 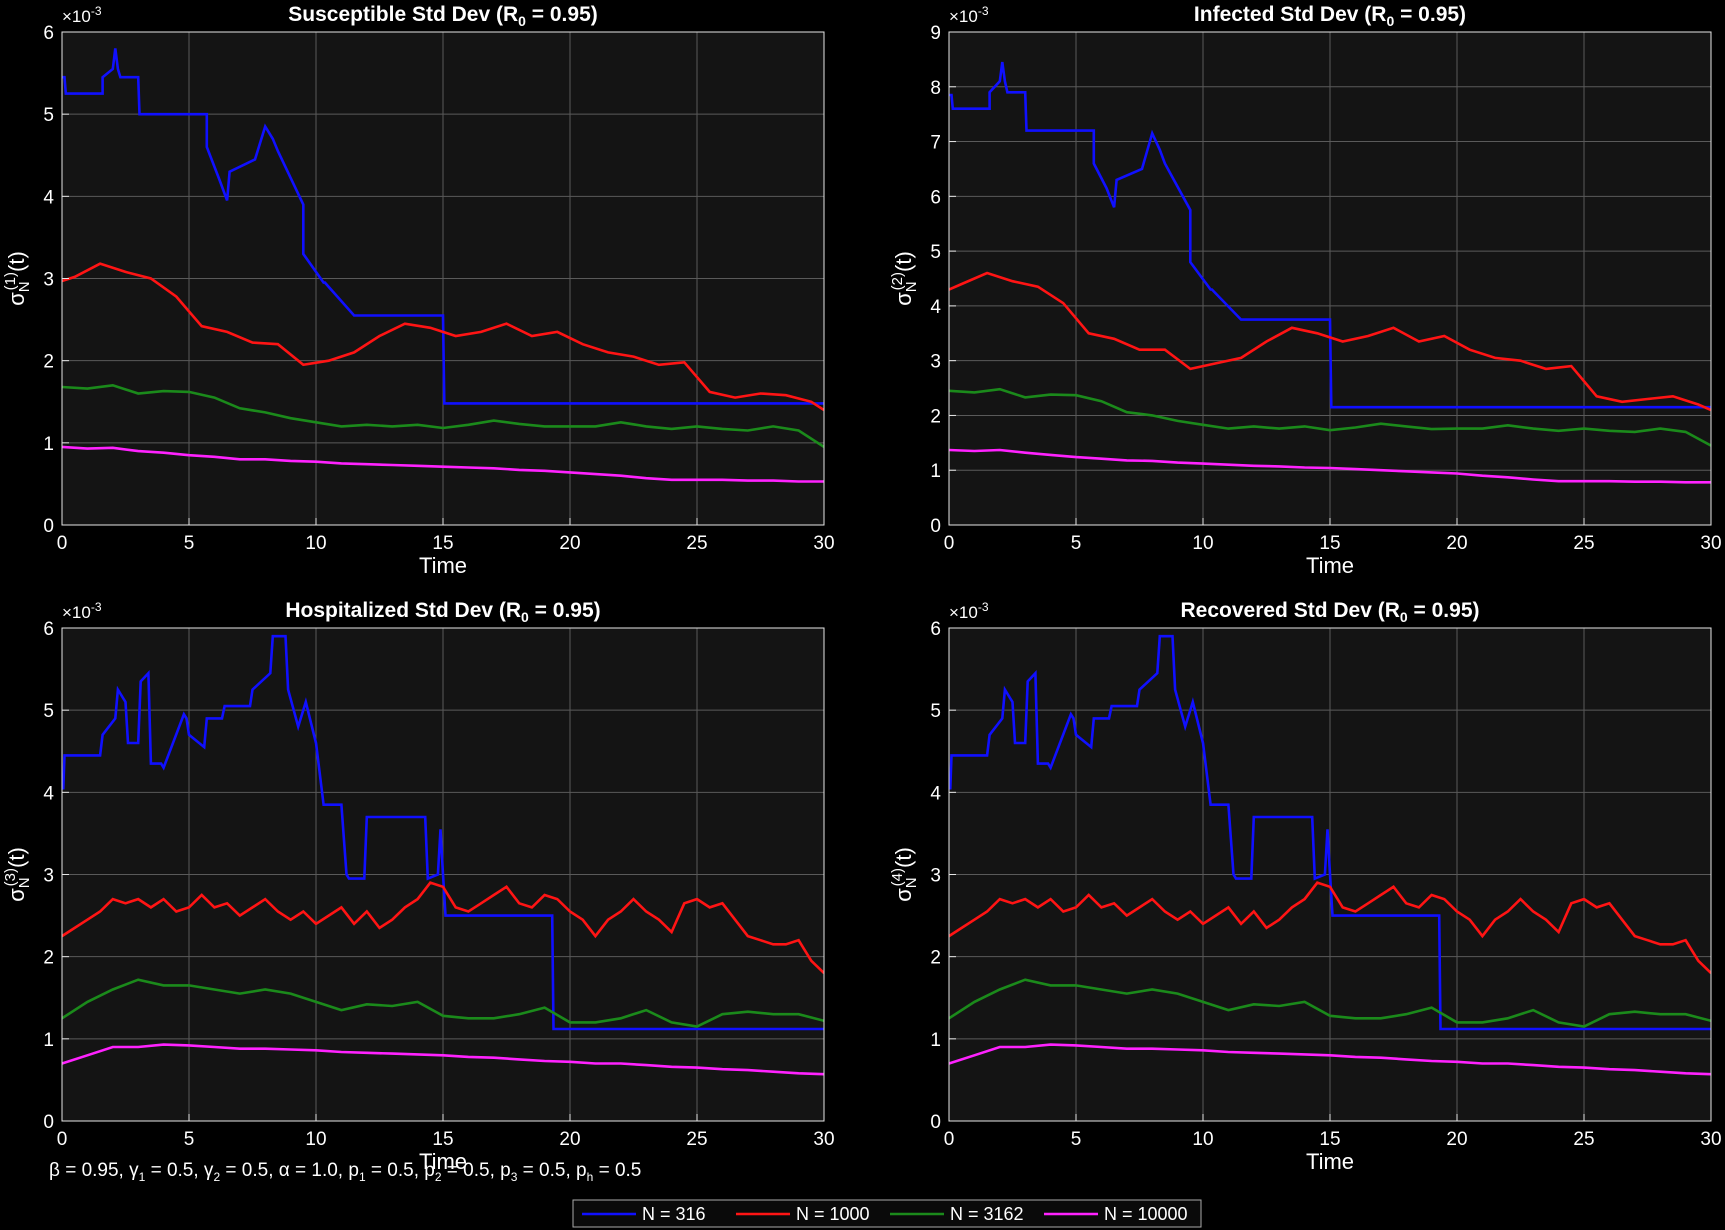 What do you see at coordinates (674, 1214) in the screenshot?
I see `legend-label-1: N = 316` at bounding box center [674, 1214].